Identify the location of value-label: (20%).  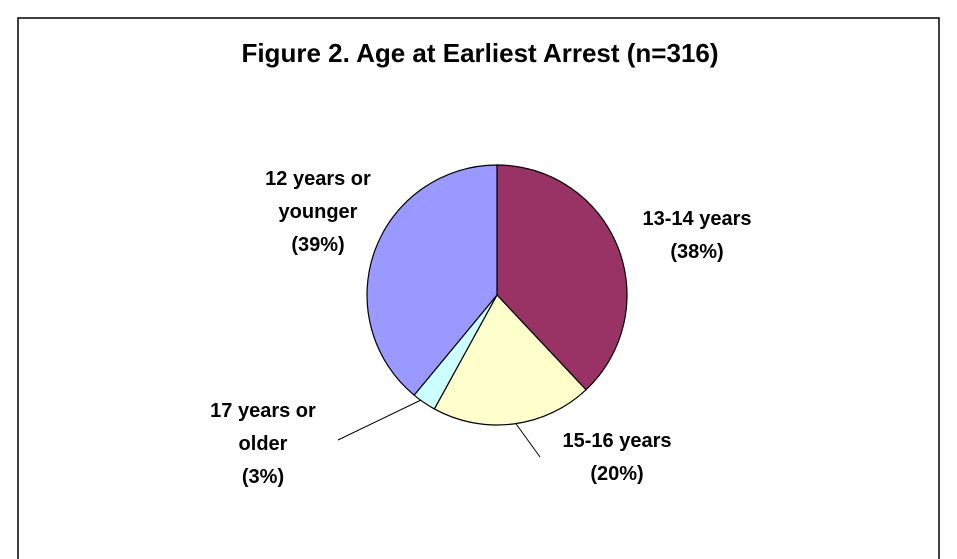
(617, 474).